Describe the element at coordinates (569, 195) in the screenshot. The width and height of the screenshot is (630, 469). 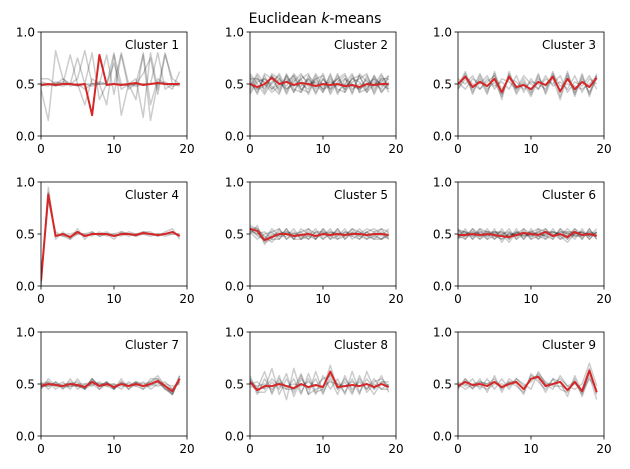
I see `cluster-label: Cluster 6` at that location.